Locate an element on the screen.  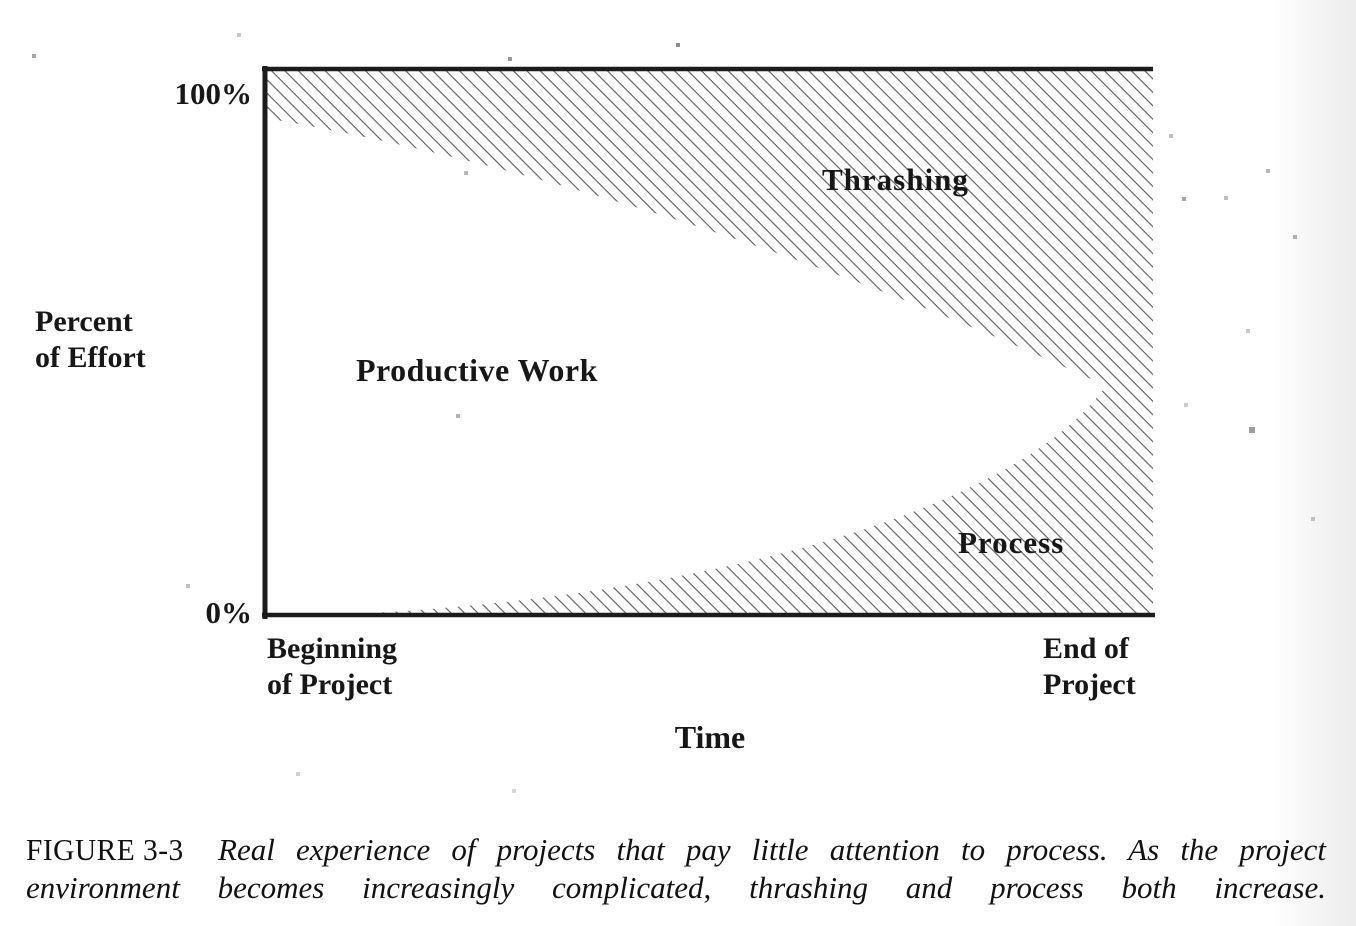
caption-figure-number: FIGURE 3-3 is located at coordinates (105, 849).